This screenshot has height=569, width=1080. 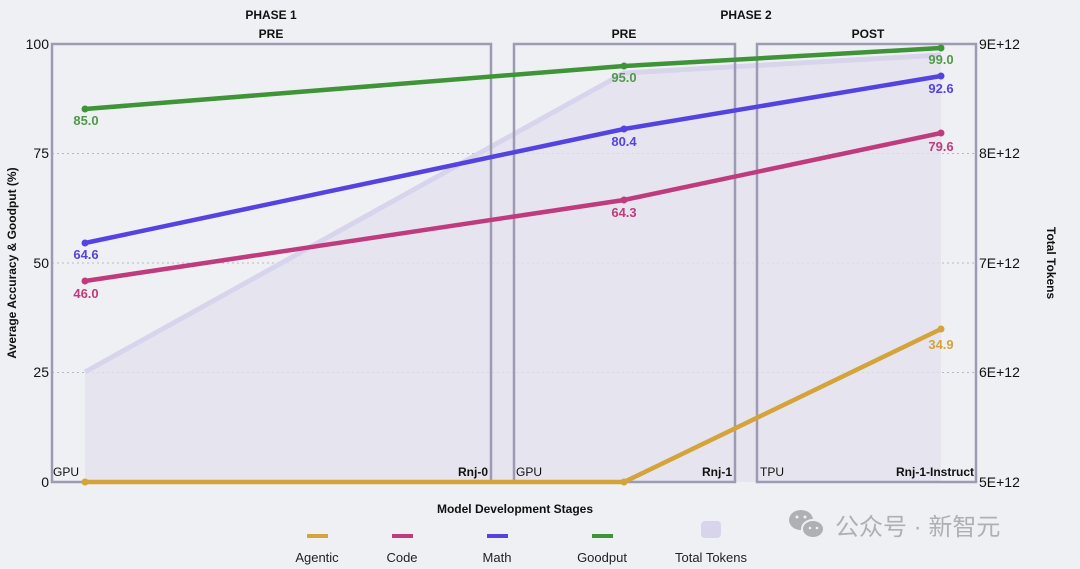 I want to click on math-label-3: 92.6, so click(x=940, y=88).